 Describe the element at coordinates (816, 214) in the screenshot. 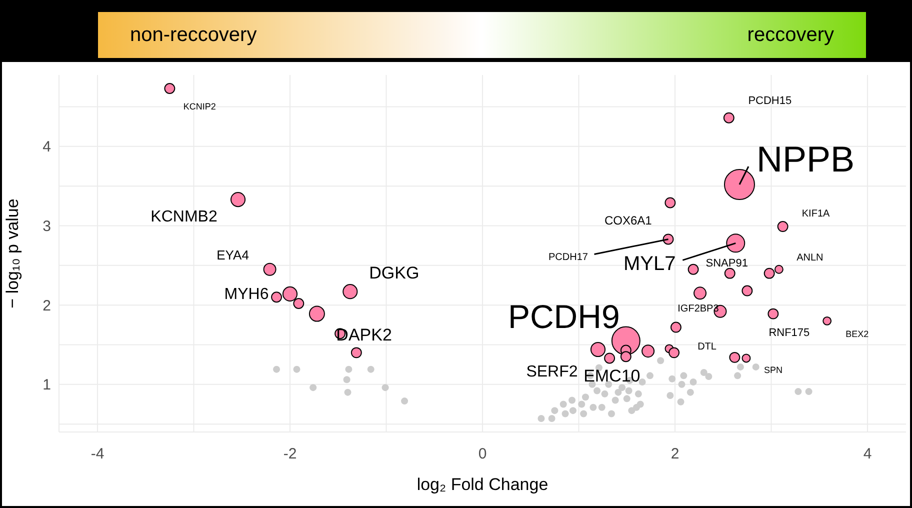

I see `data-label: KIF1A` at that location.